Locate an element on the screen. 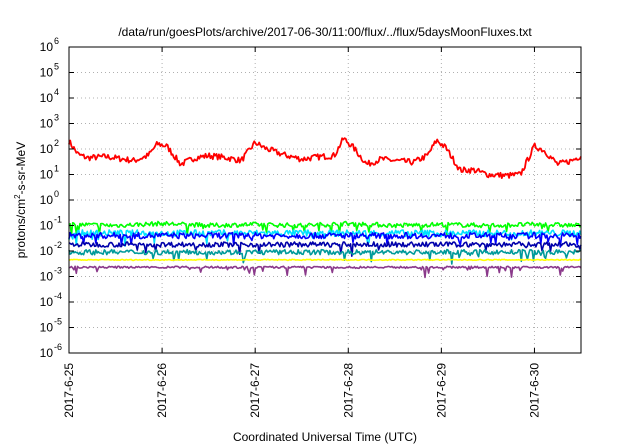 This screenshot has width=640, height=448. y-tick-exponent: 4 is located at coordinates (56, 92).